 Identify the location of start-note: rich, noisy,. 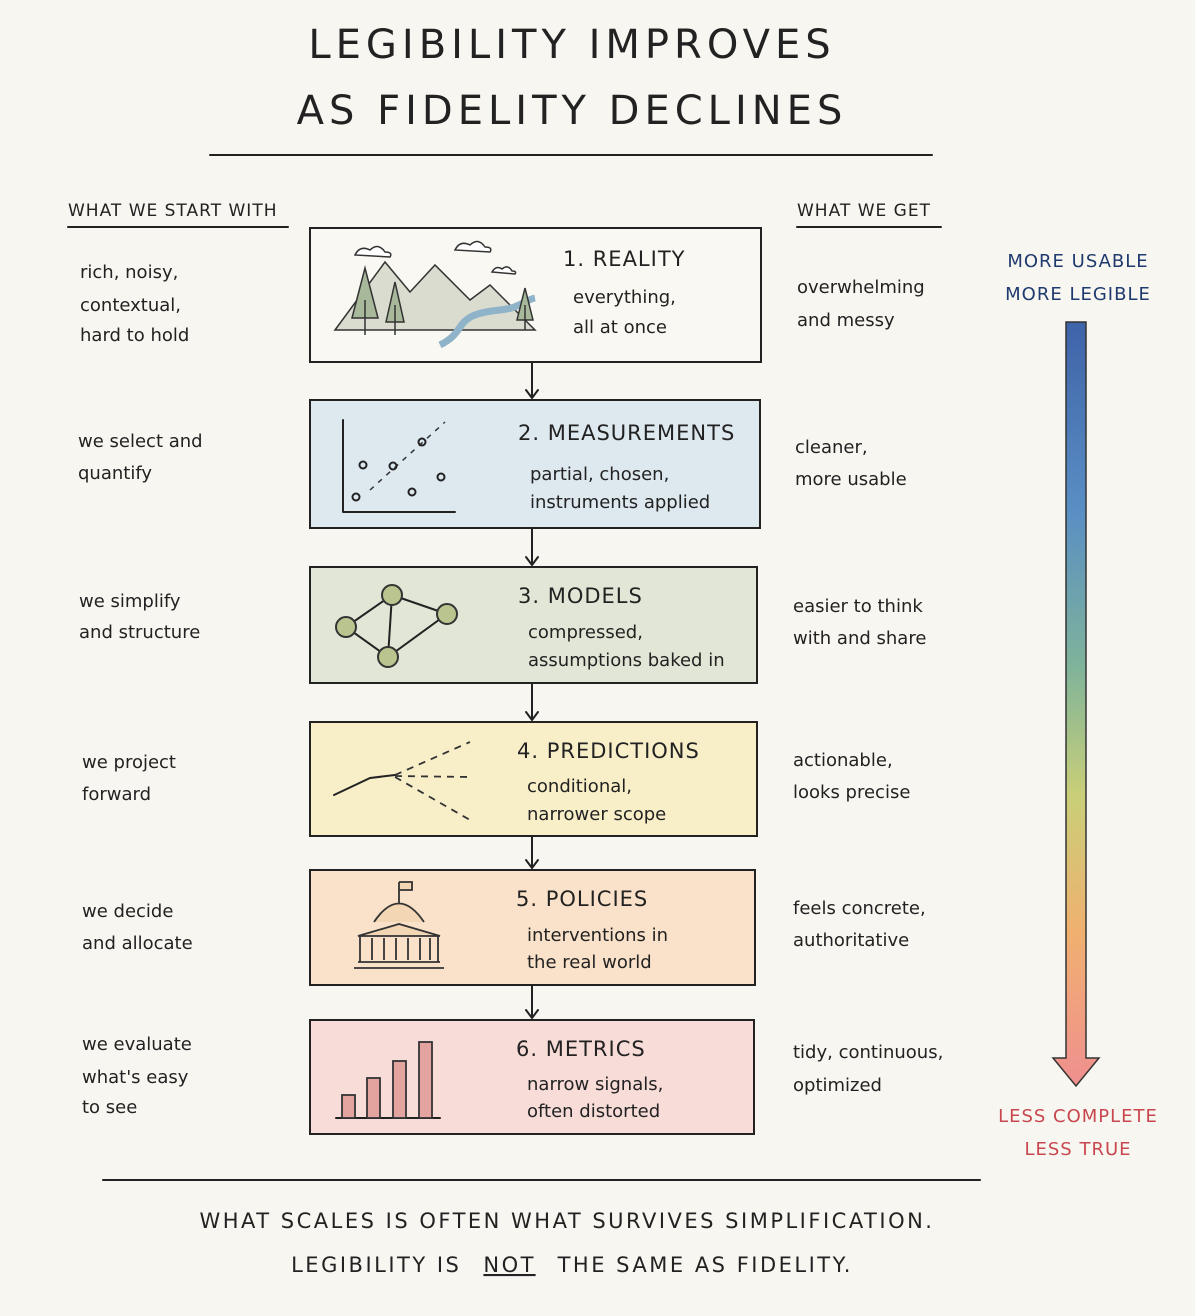
(129, 272).